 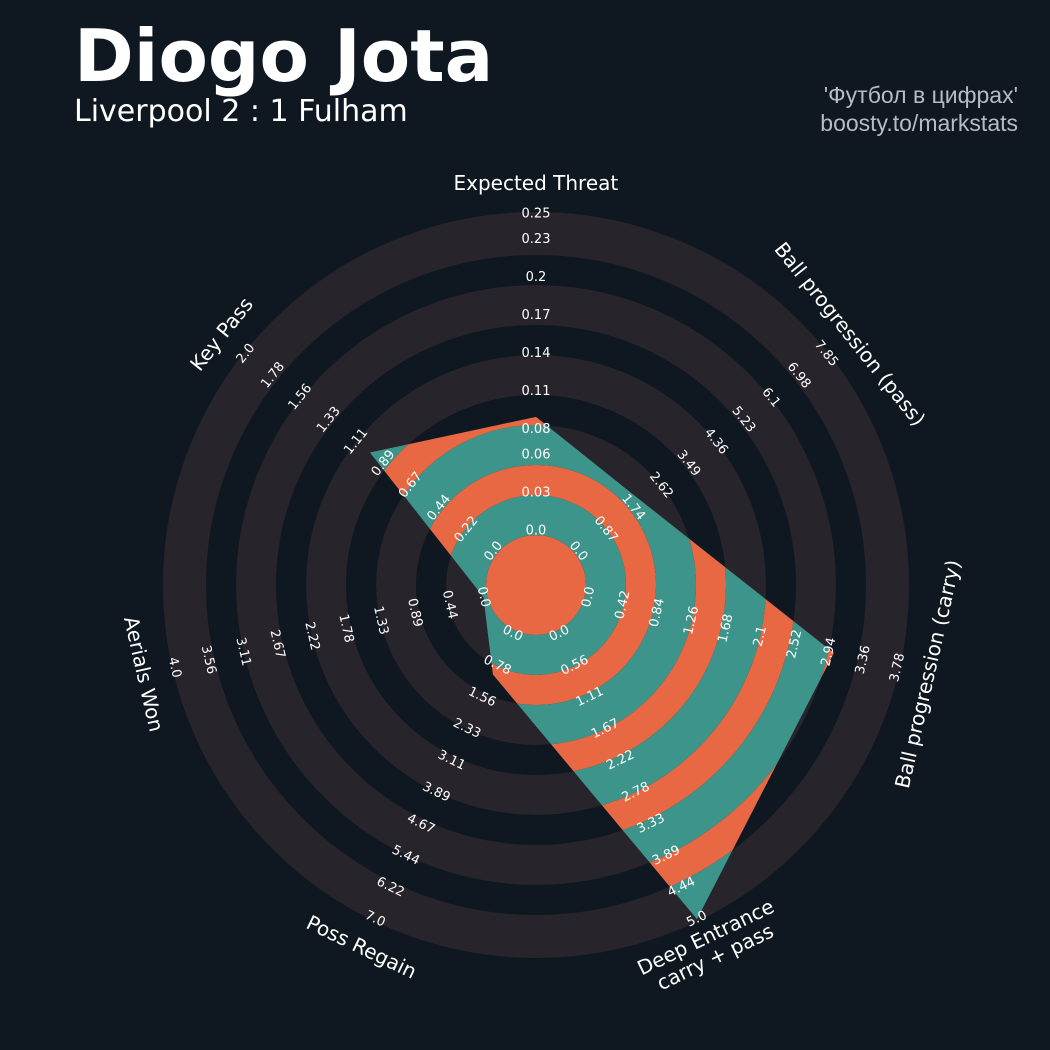 What do you see at coordinates (536, 429) in the screenshot?
I see `tick-label: 0.08` at bounding box center [536, 429].